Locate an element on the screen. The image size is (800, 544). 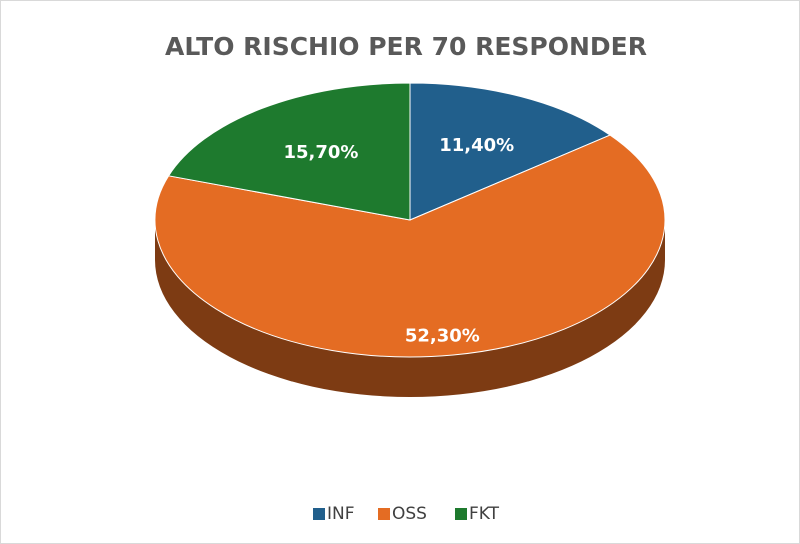
value-label: 15,70% is located at coordinates (320, 152).